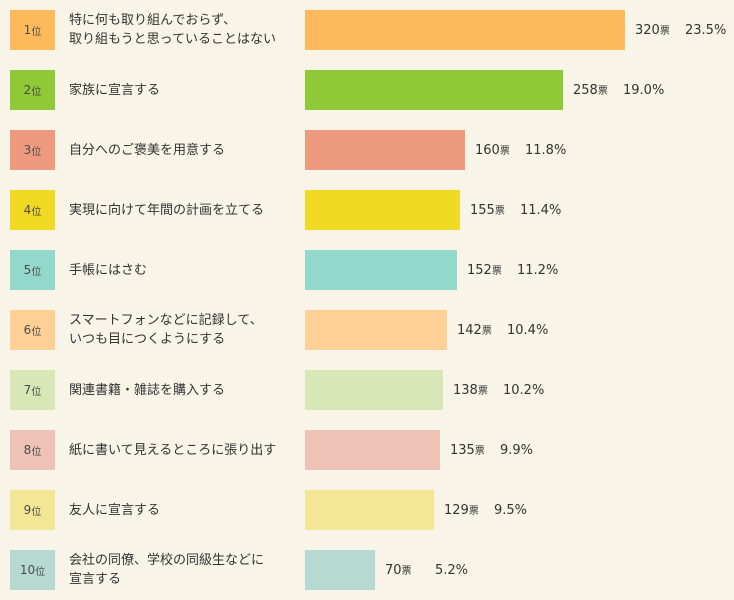 The width and height of the screenshot is (734, 600). What do you see at coordinates (27, 30) in the screenshot?
I see `rank-number: 1` at bounding box center [27, 30].